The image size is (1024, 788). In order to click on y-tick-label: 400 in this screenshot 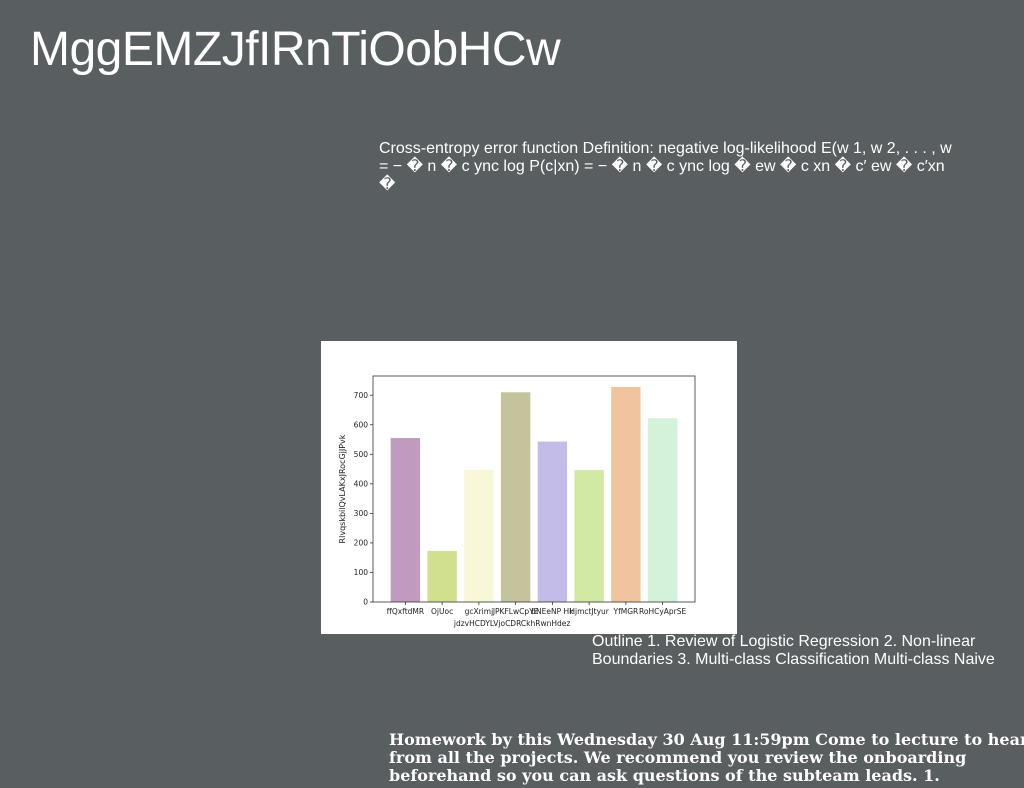, I will do `click(361, 483)`.